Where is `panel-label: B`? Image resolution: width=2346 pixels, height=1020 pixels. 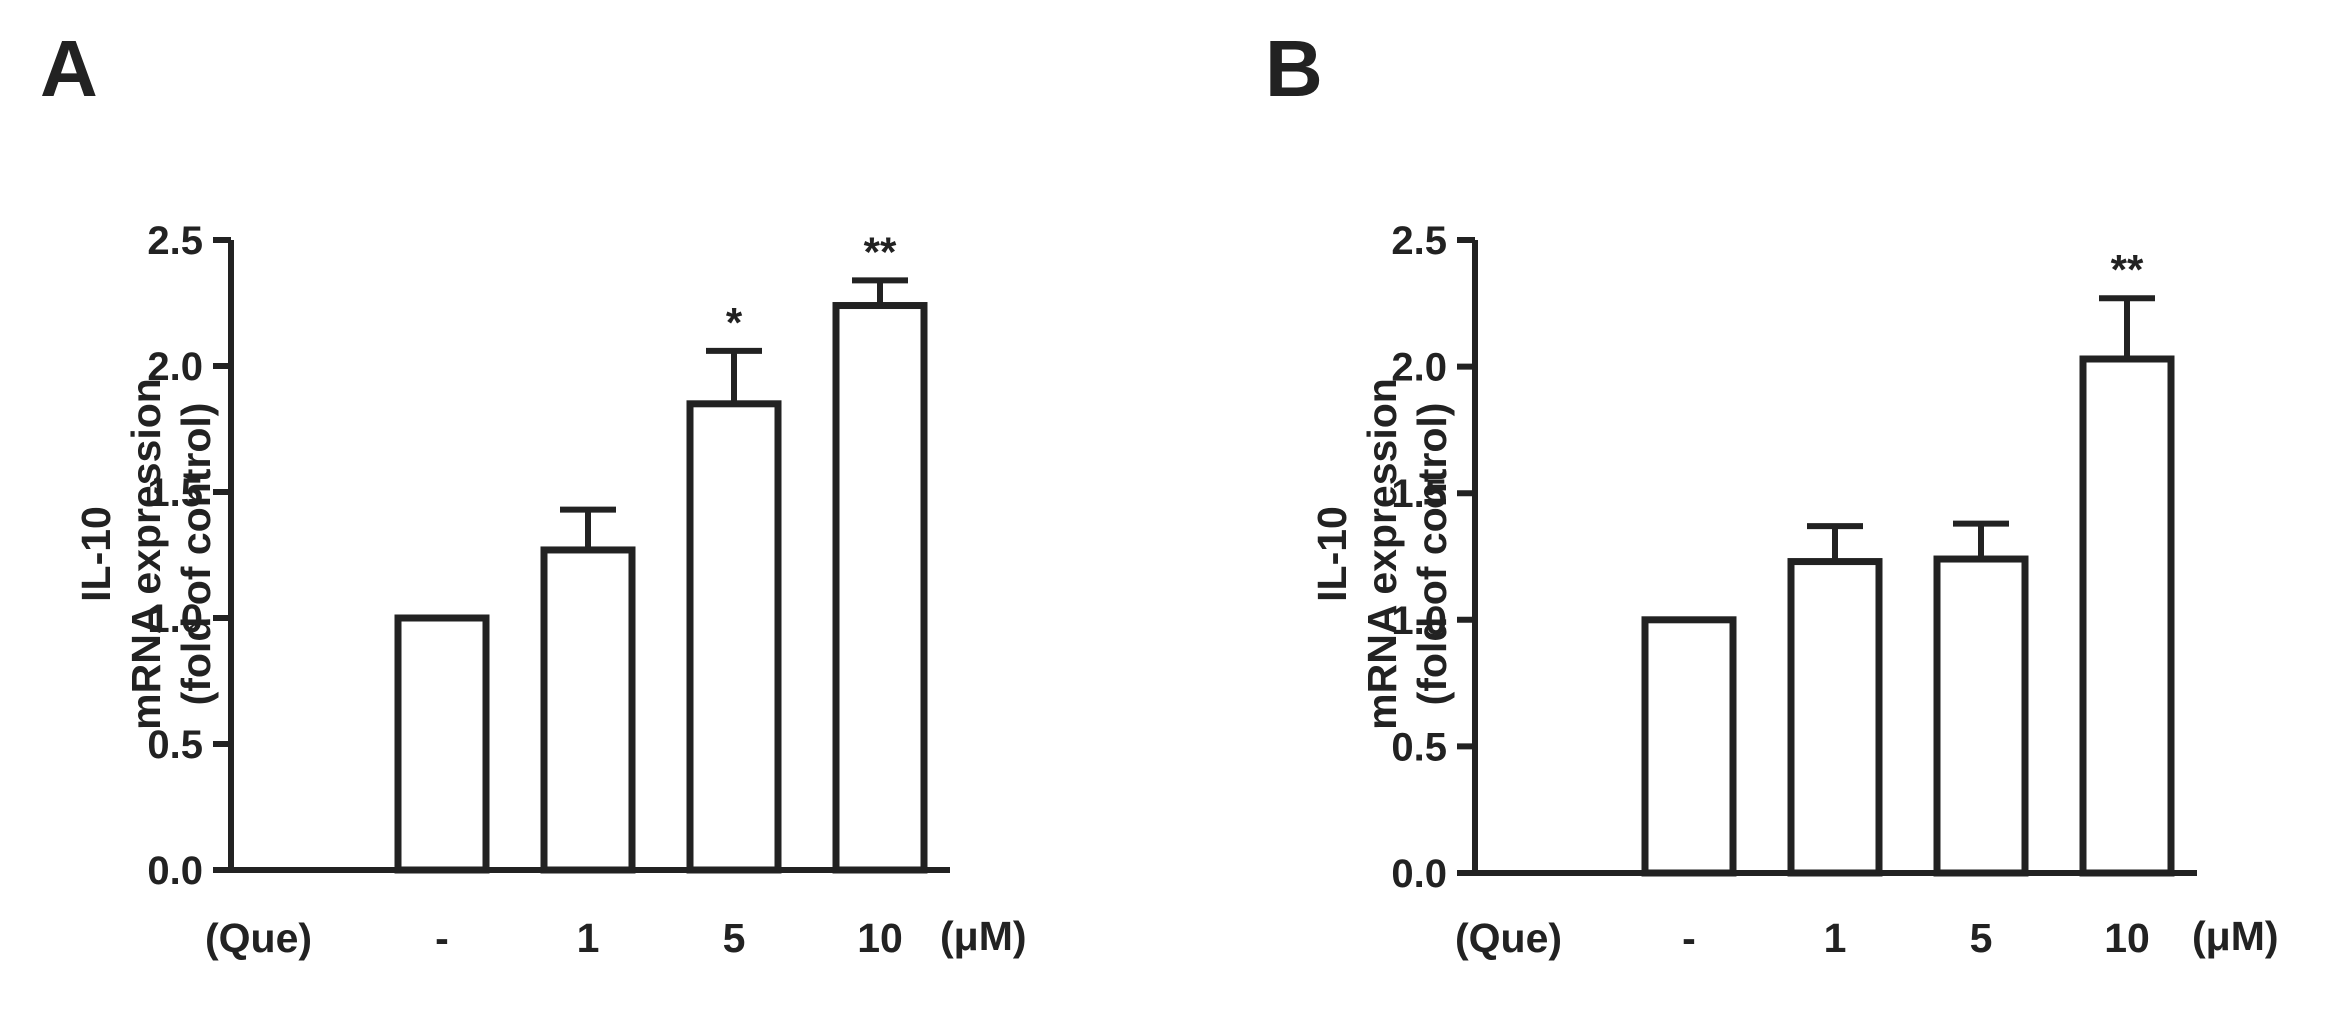 panel-label: B is located at coordinates (1294, 68).